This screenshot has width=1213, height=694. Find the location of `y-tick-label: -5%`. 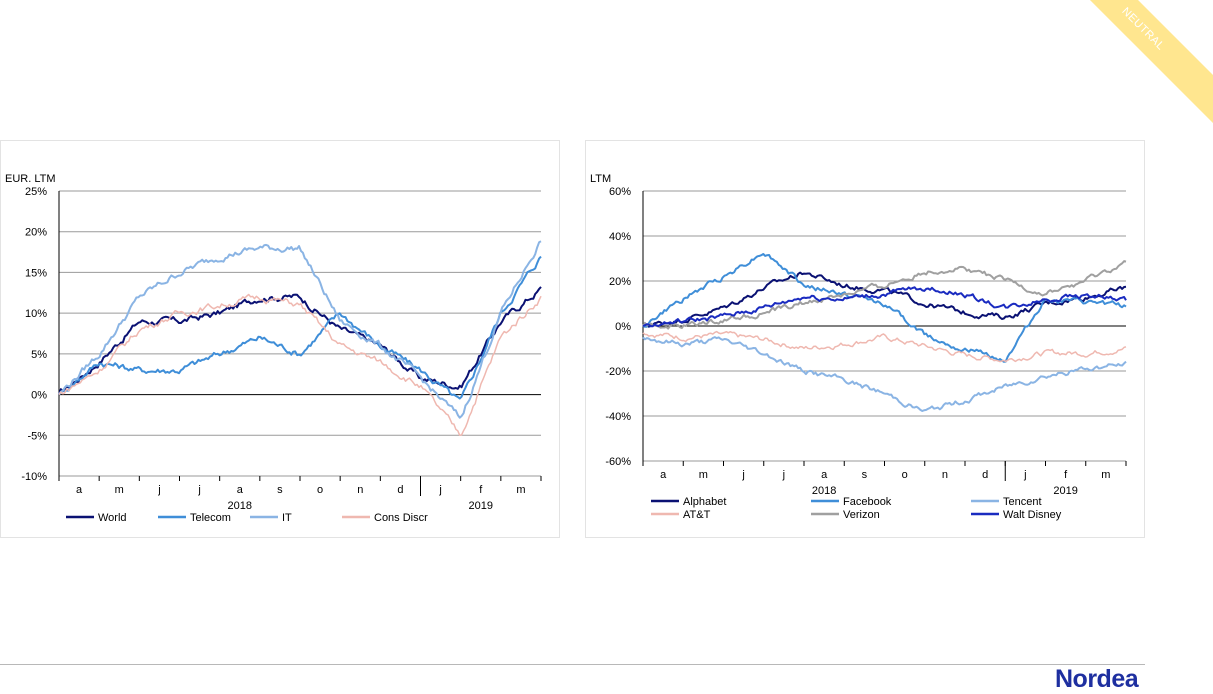

y-tick-label: -5% is located at coordinates (37, 436).